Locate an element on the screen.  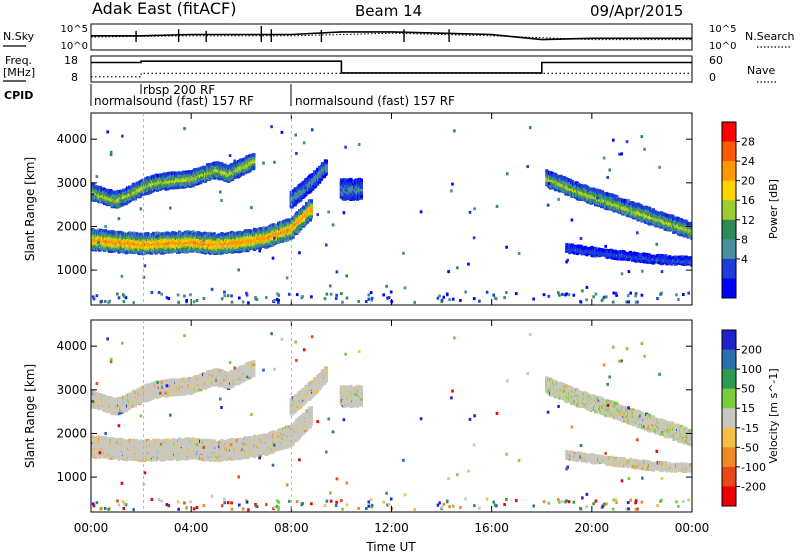
nave-label: Nave is located at coordinates (761, 70).